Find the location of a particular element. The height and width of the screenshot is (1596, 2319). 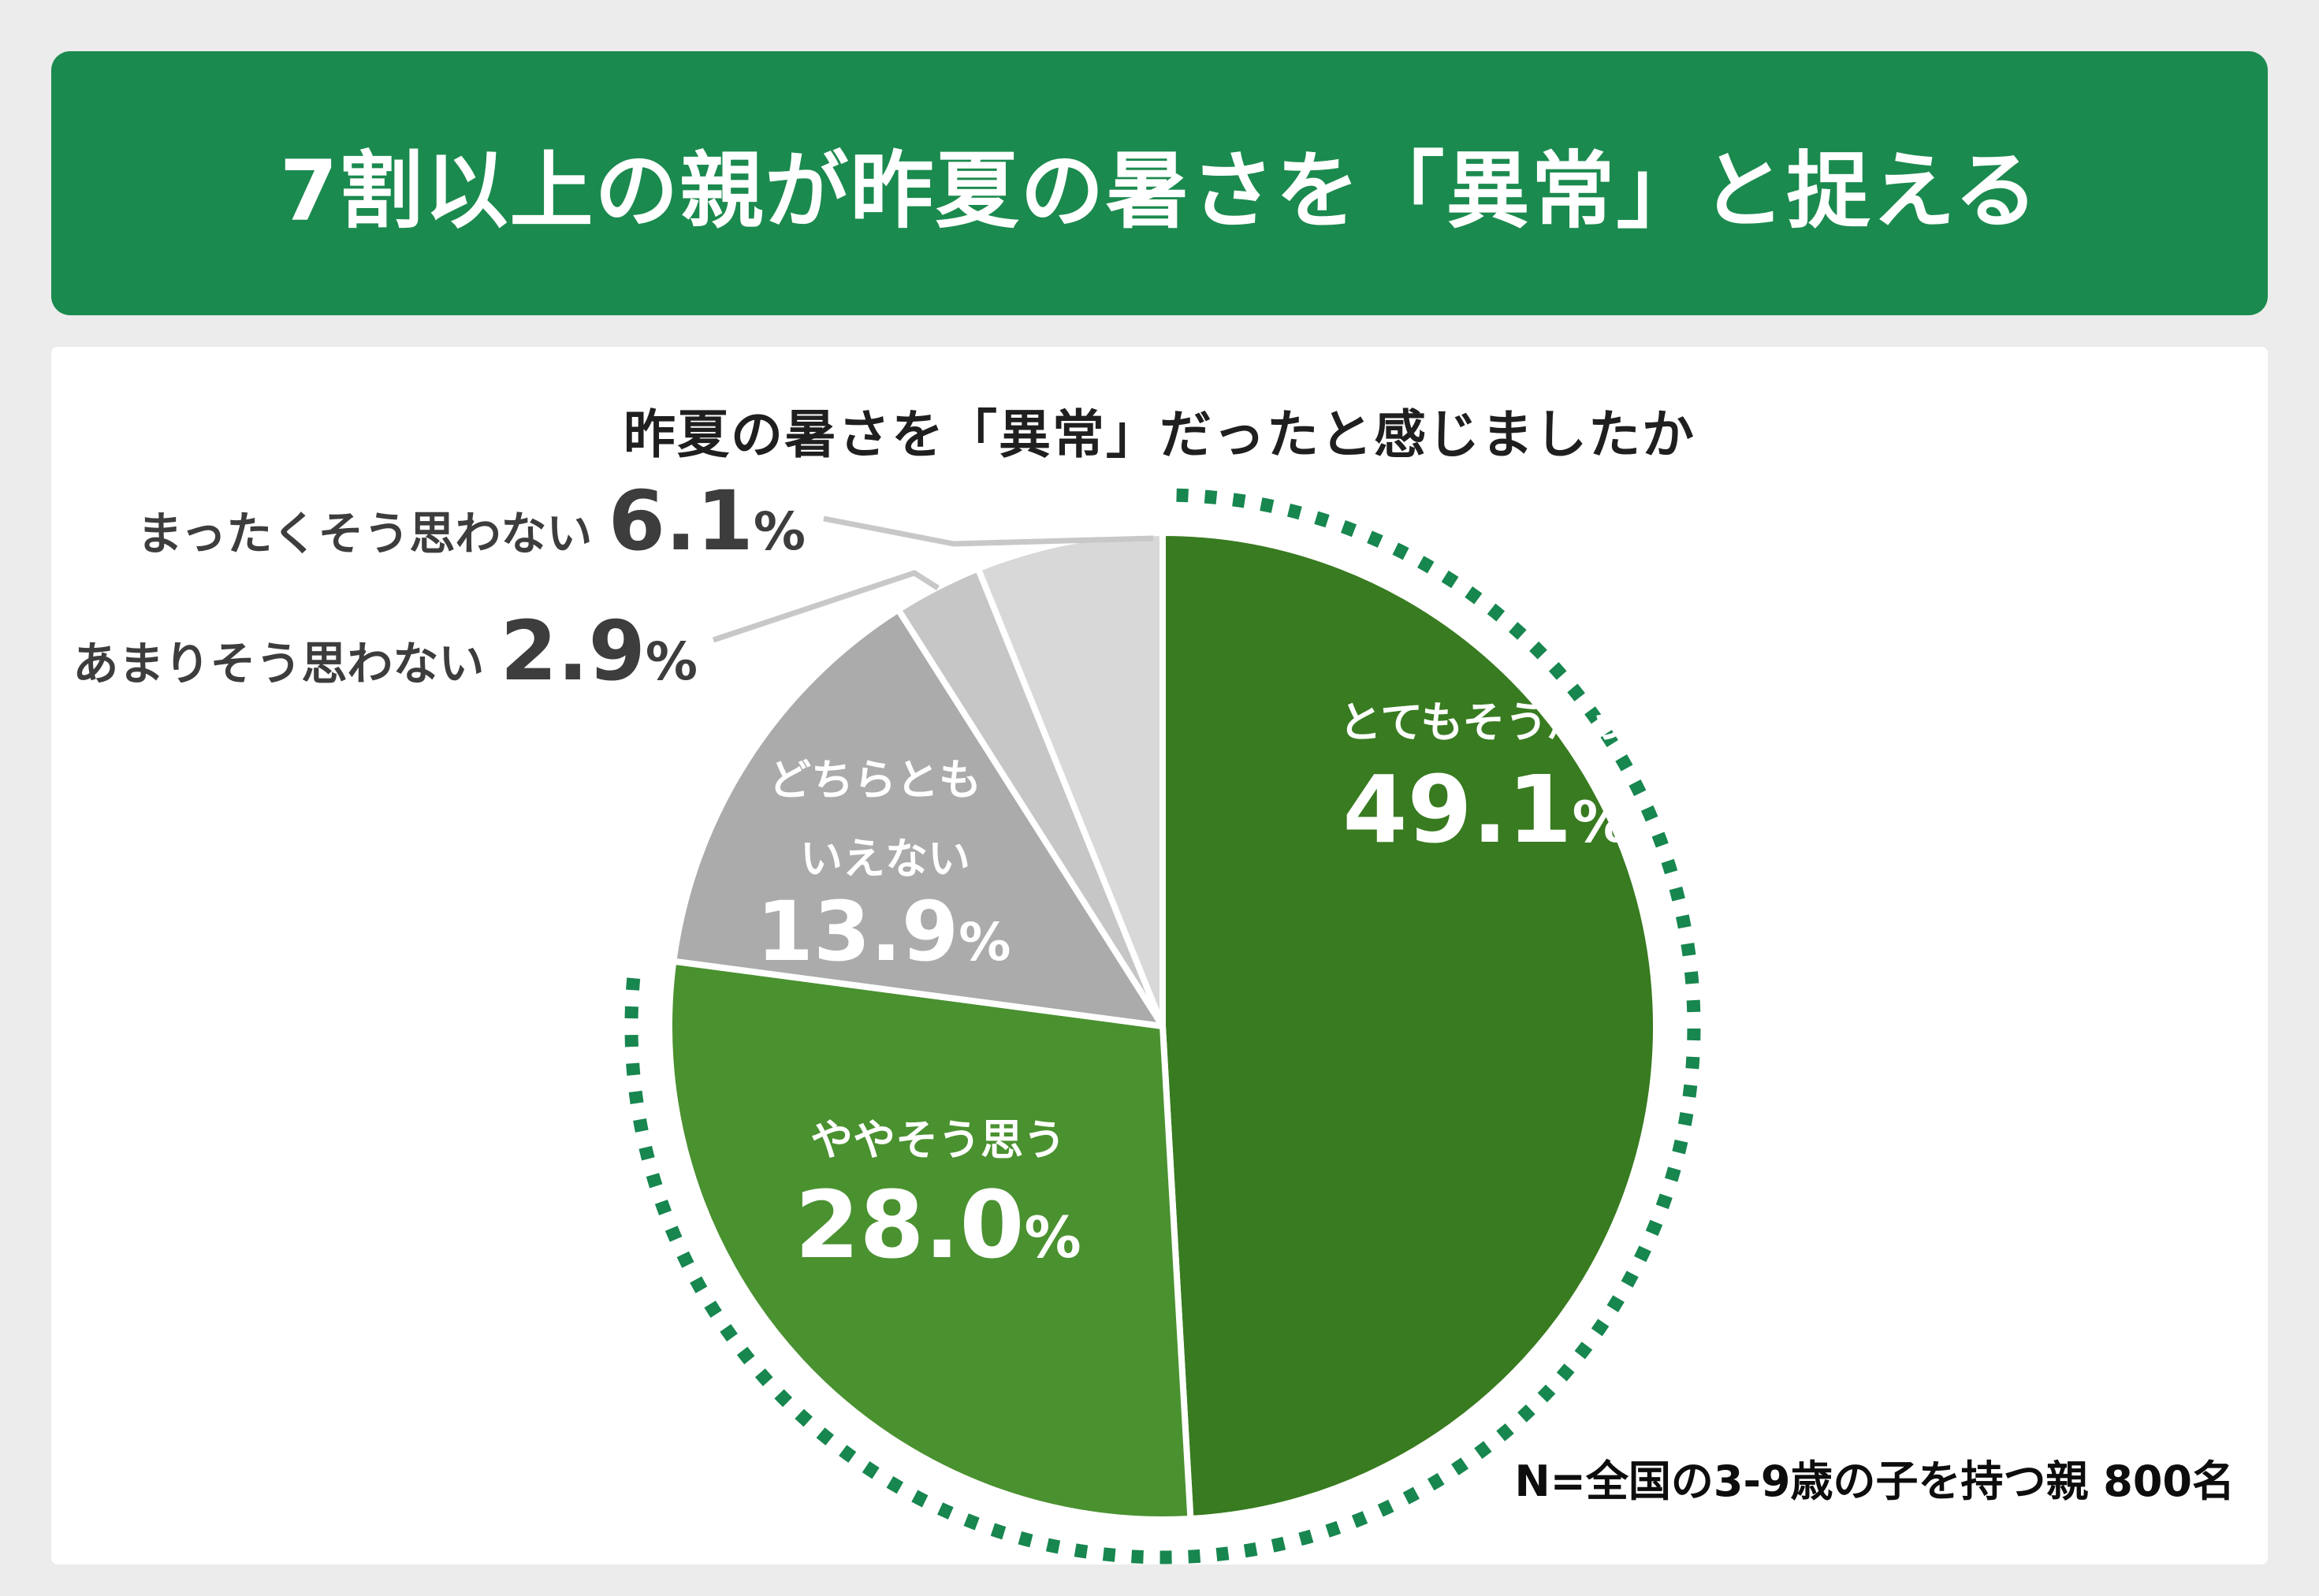

slice-label-3-line2: いえない is located at coordinates (885, 859).